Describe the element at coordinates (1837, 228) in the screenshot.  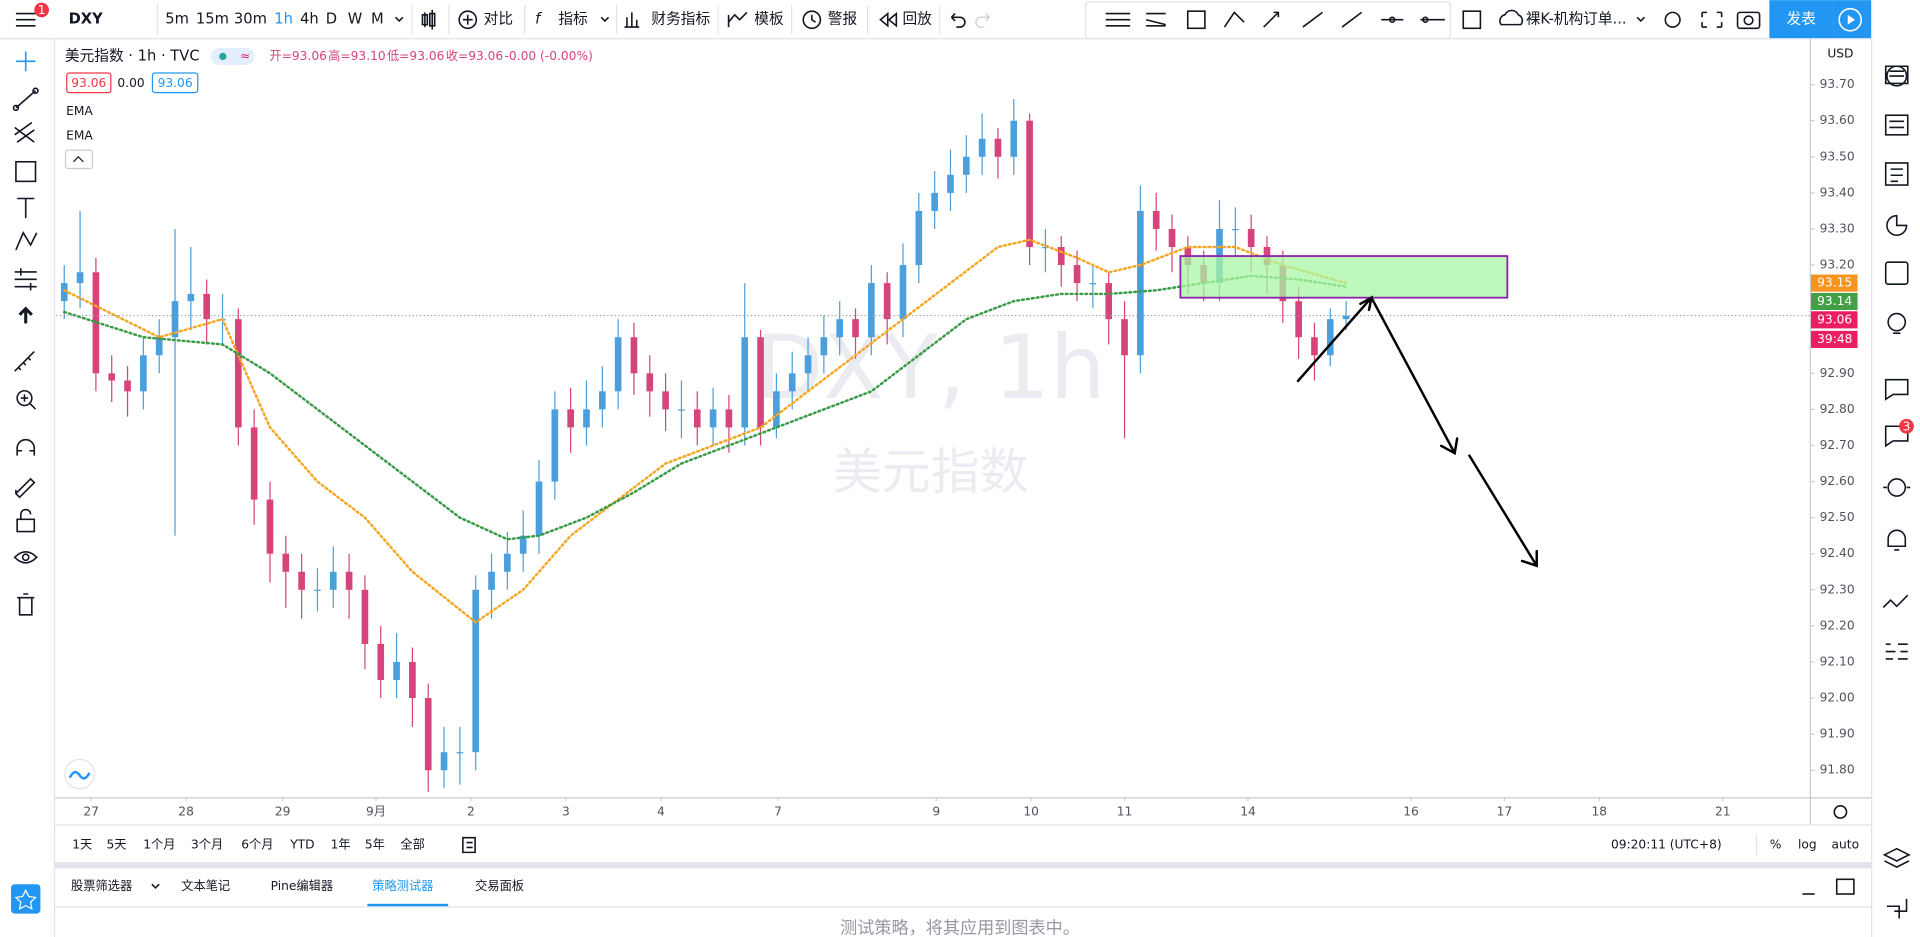
I see `price-tick-label: 93.30` at that location.